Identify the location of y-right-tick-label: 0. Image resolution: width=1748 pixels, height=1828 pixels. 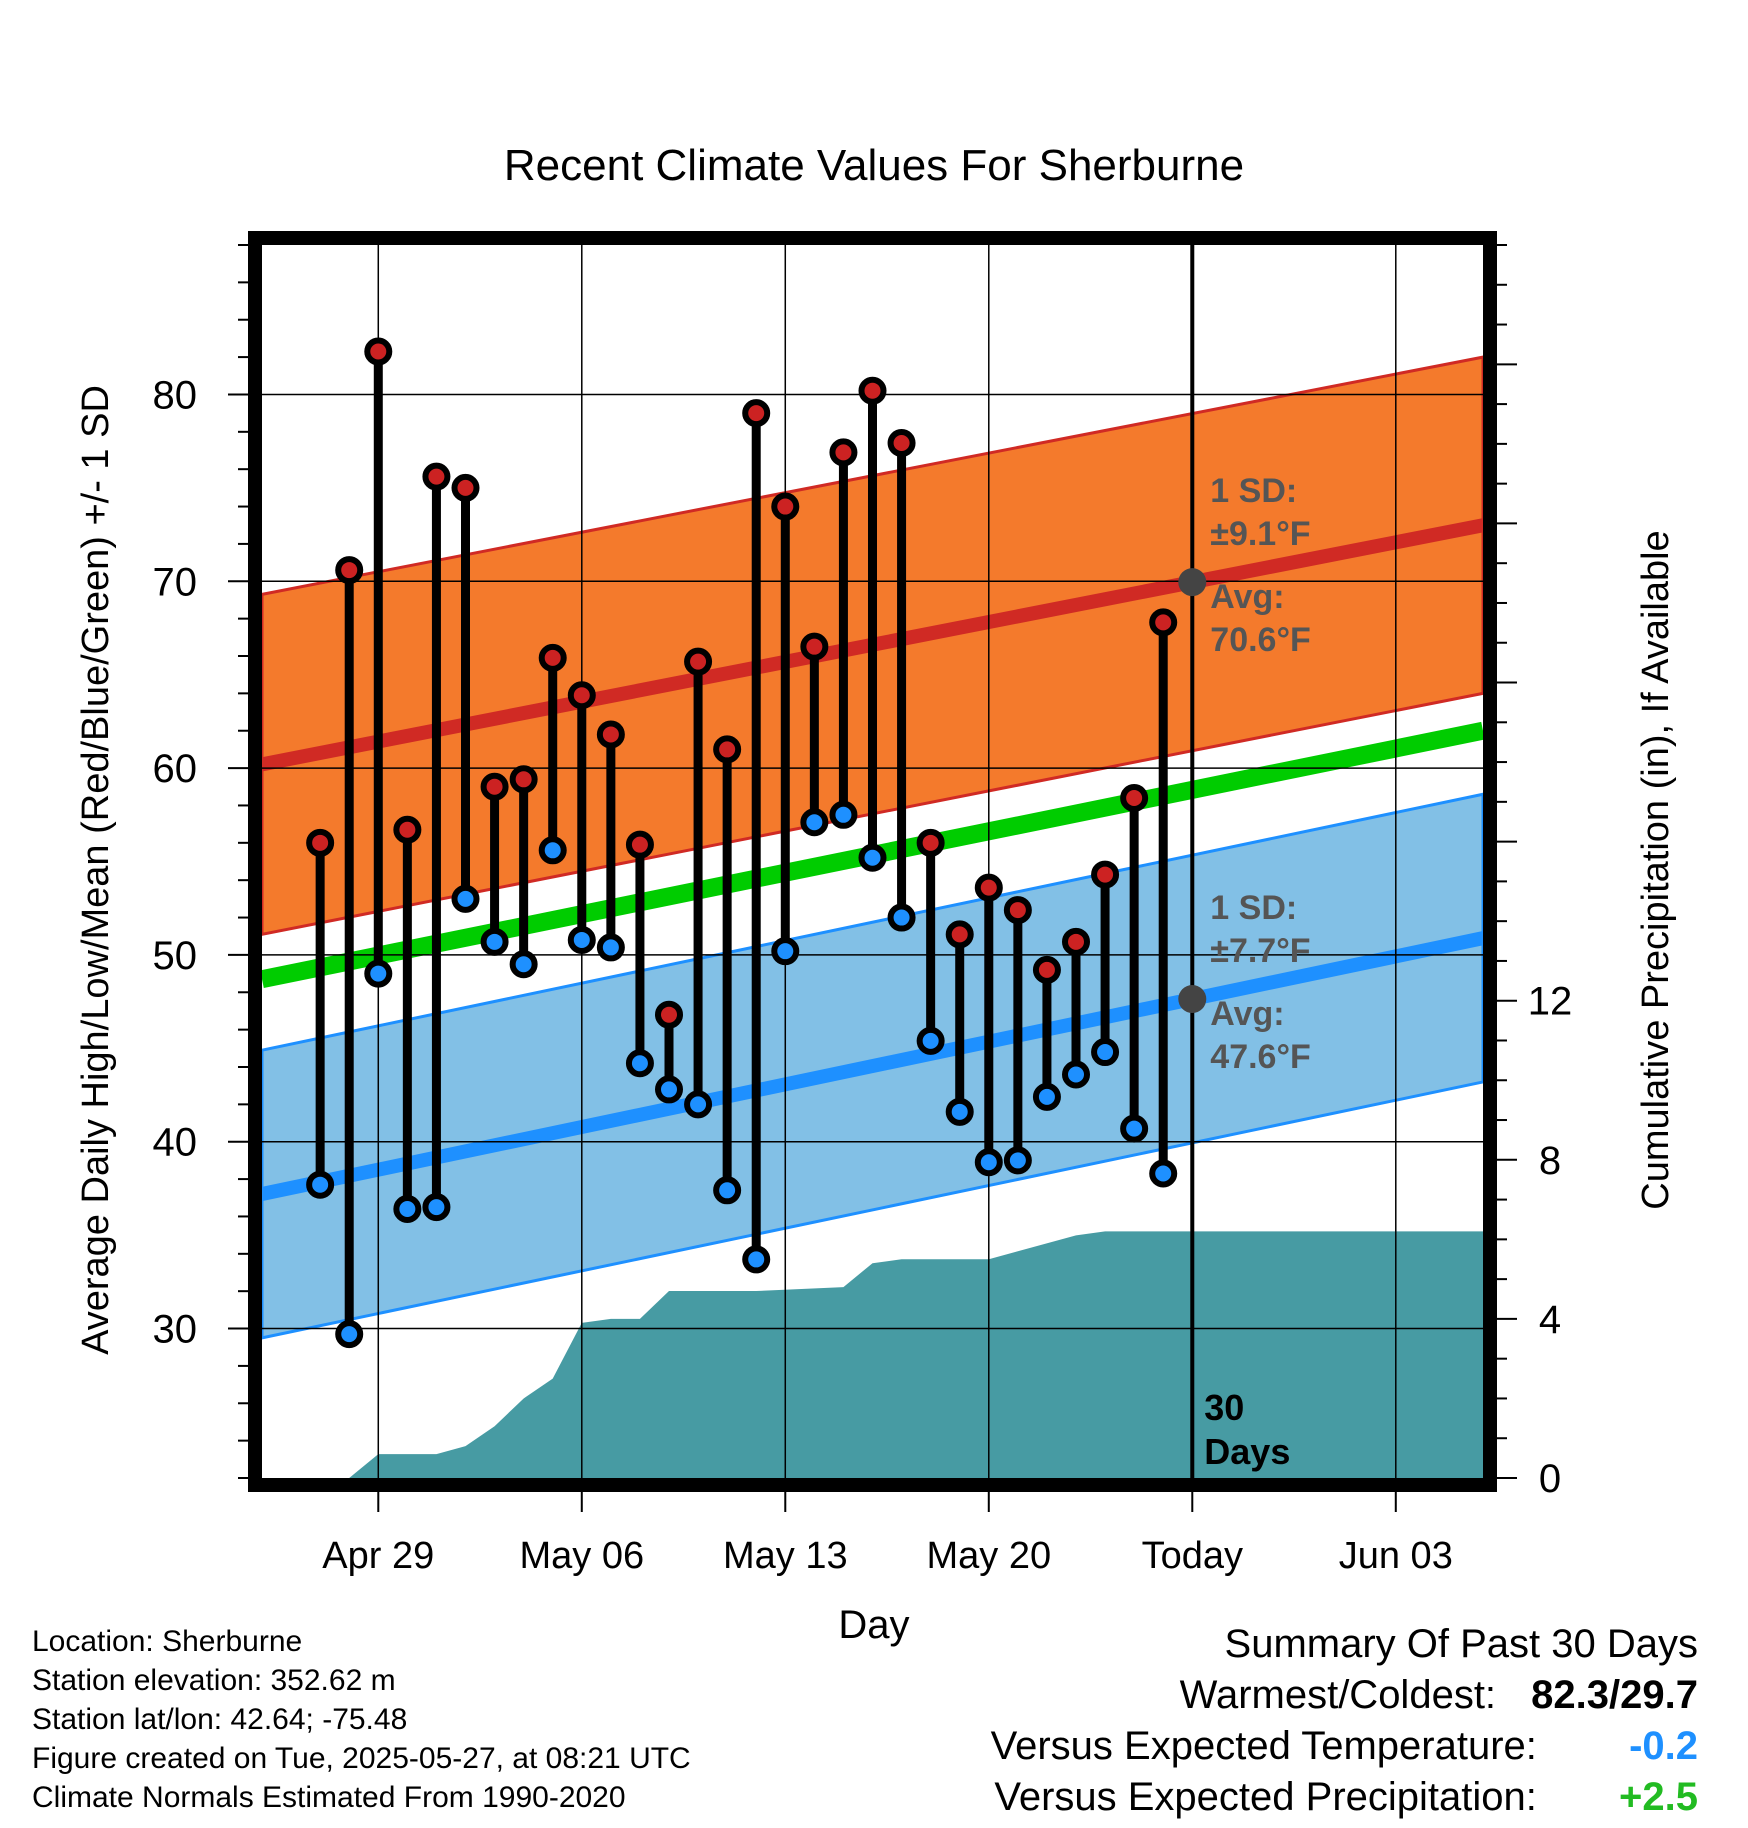
(1550, 1479).